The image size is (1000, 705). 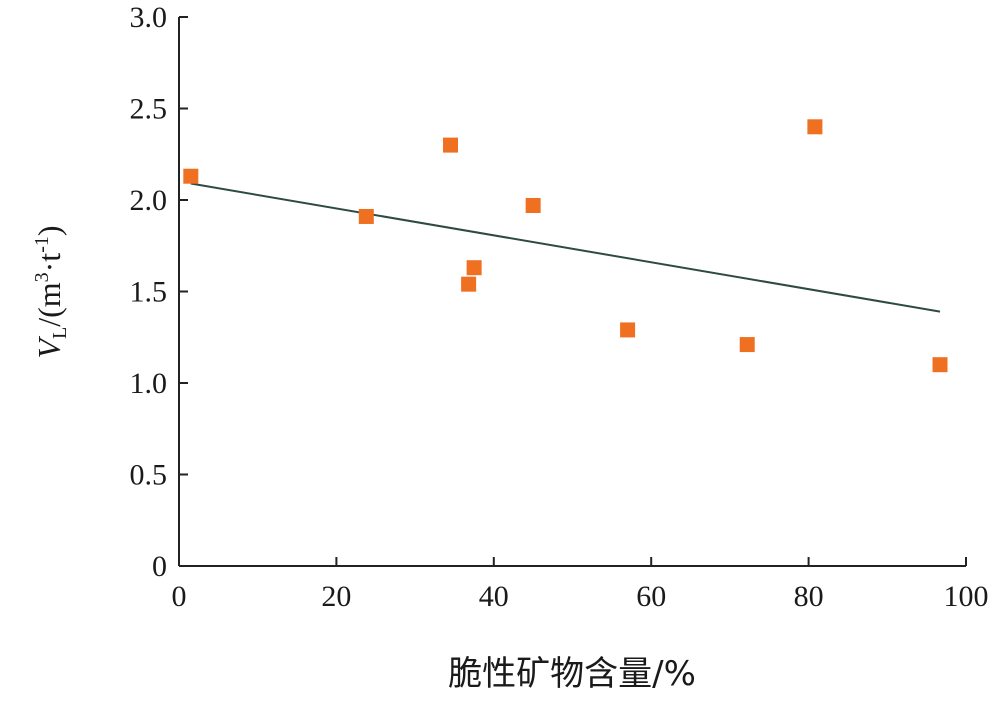 I want to click on x-tick-label: 20, so click(x=336, y=596).